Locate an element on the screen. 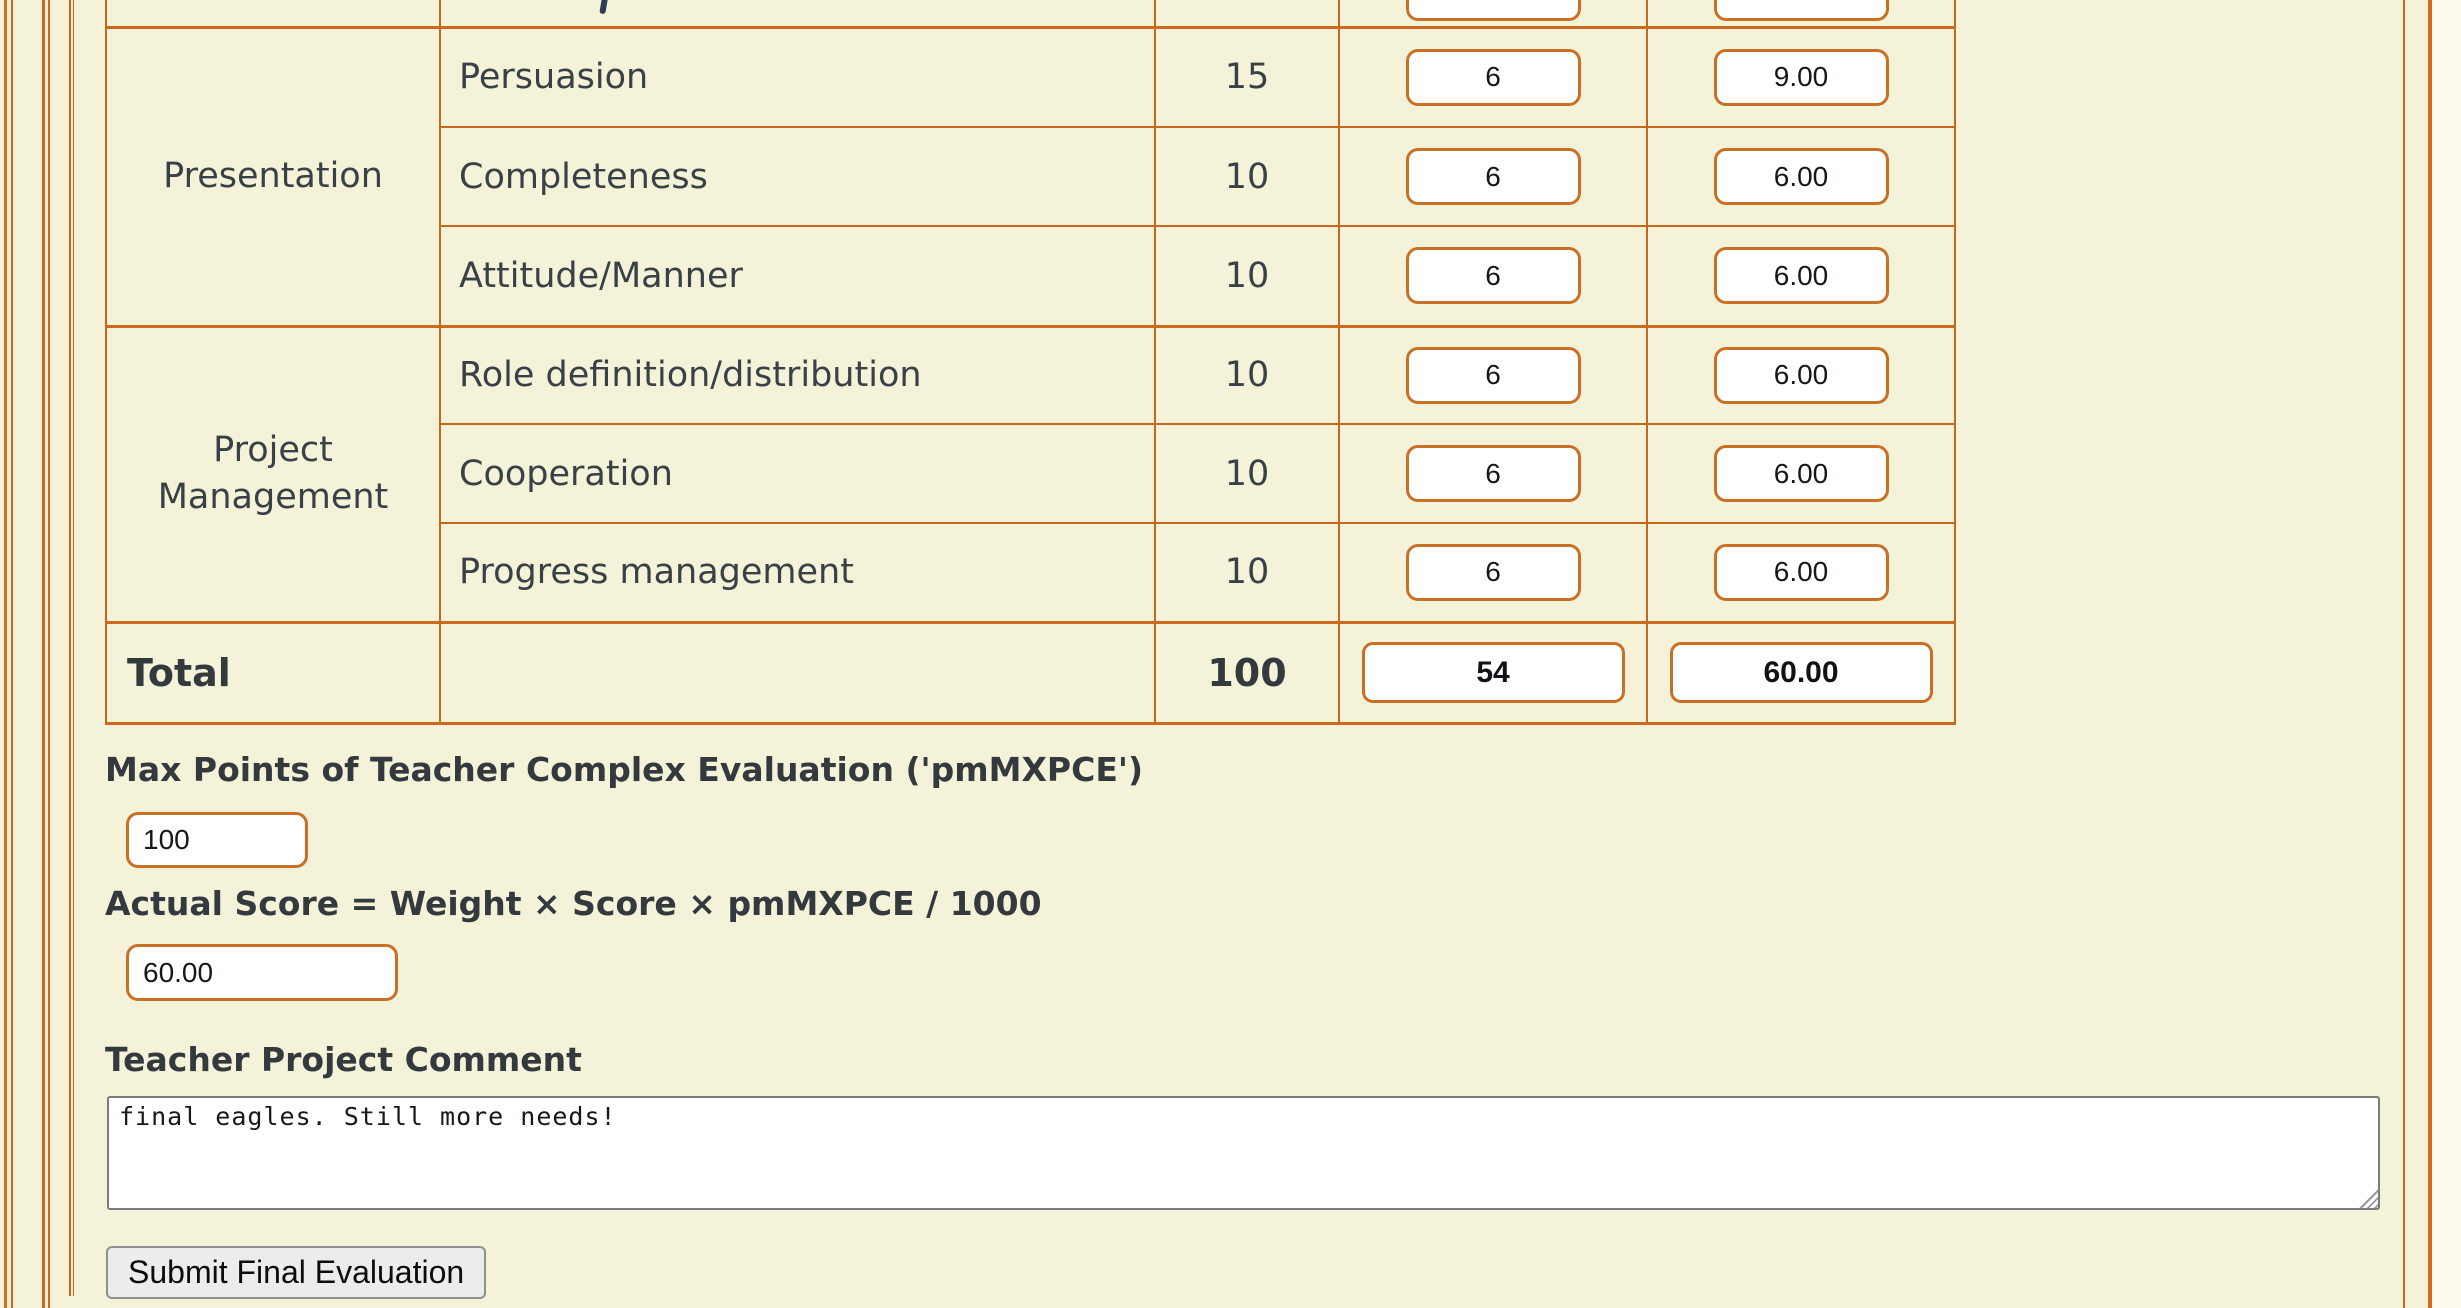 This screenshot has height=1308, width=2461. criterion-cell: Role definition/distribution is located at coordinates (797, 374).